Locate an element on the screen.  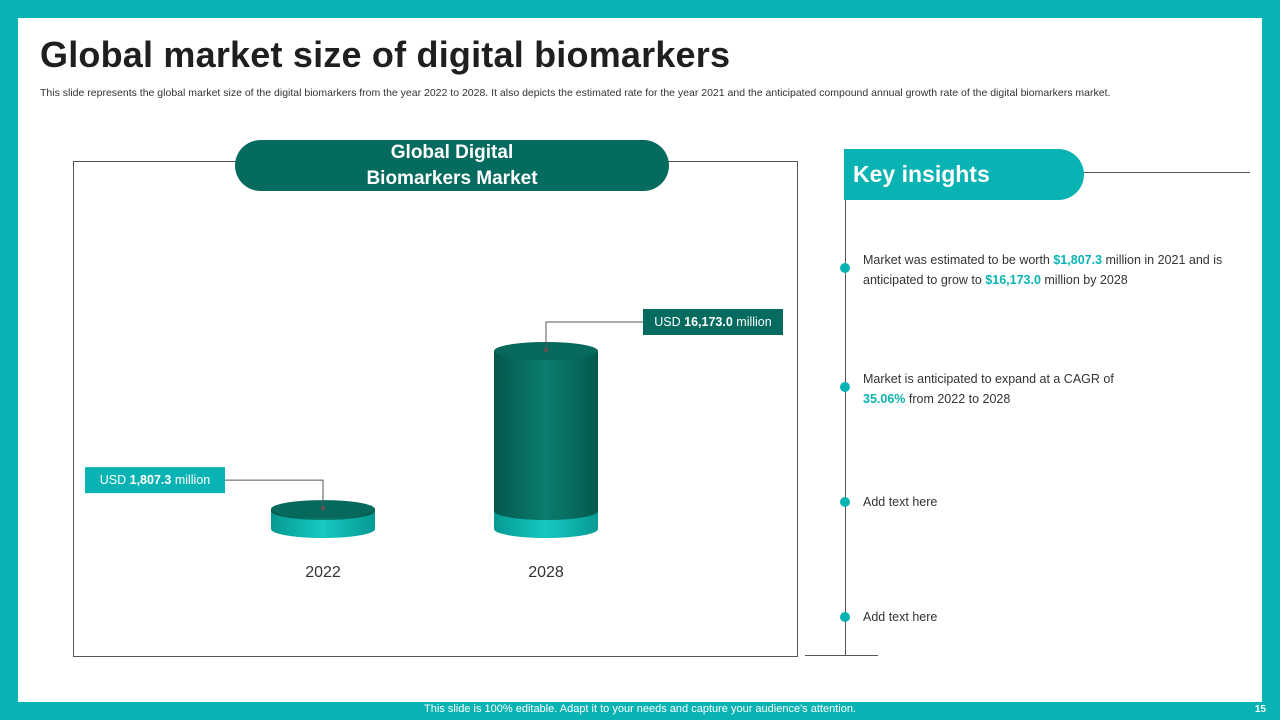
chart-title-line1: Global Digital is located at coordinates (452, 152).